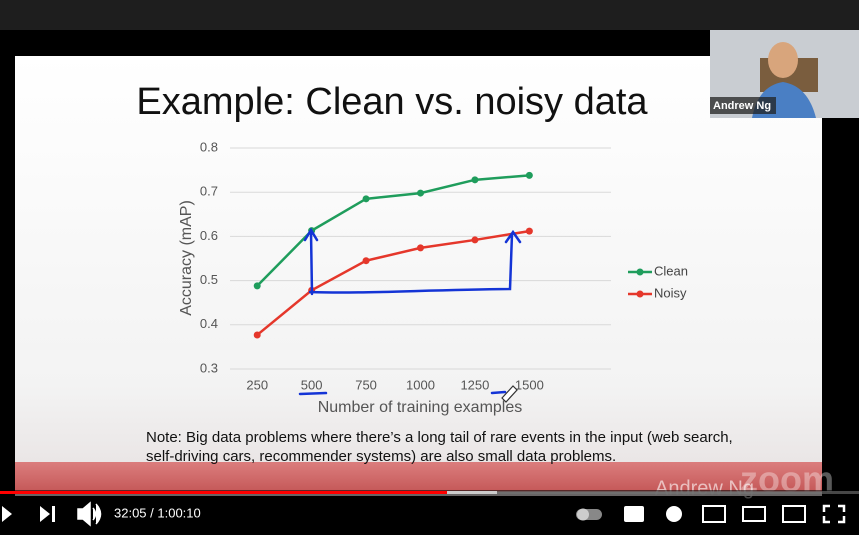 The height and width of the screenshot is (535, 859). I want to click on annotation, so click(410, 311).